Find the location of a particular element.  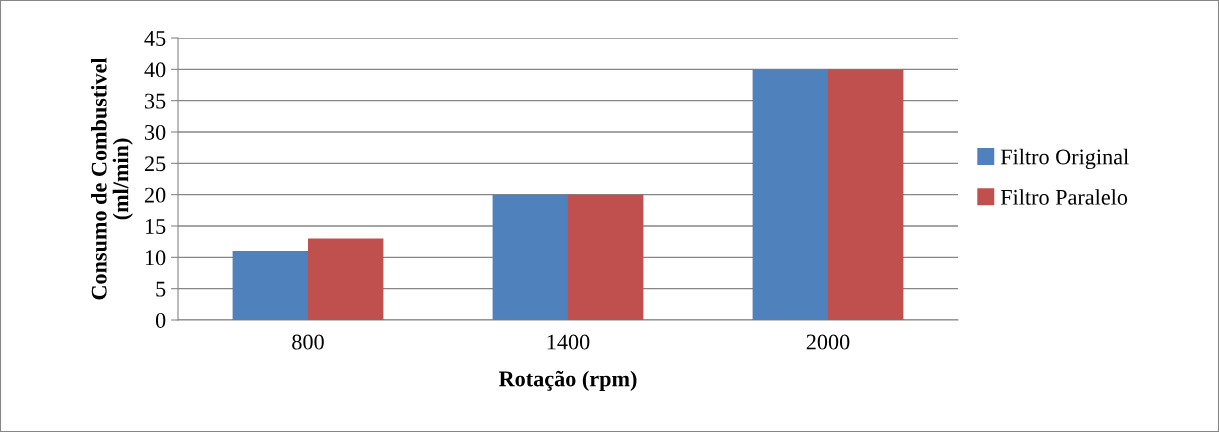

y-tick-label: 30 is located at coordinates (155, 132).